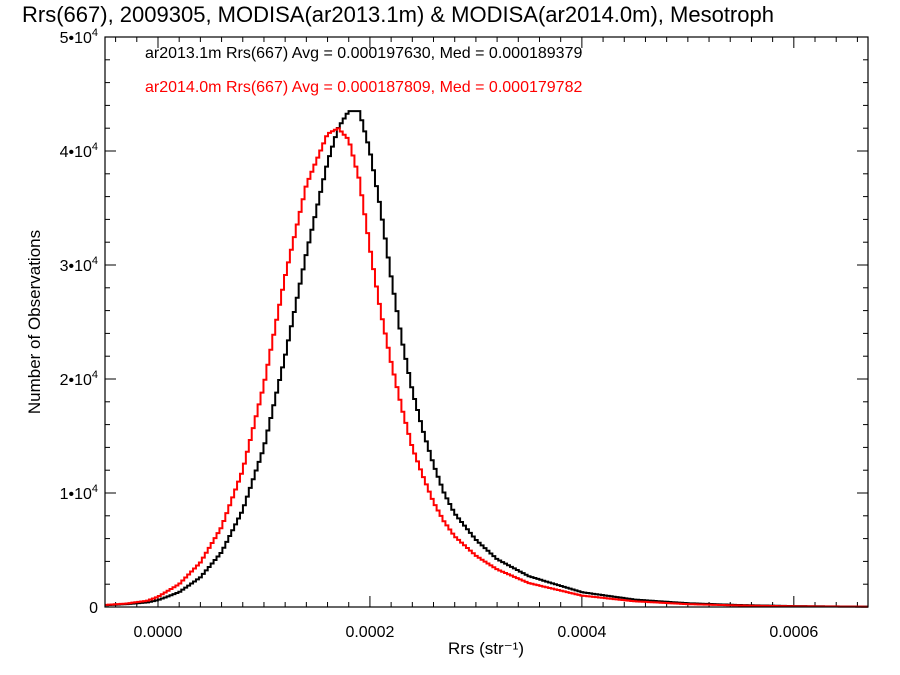  Describe the element at coordinates (93, 608) in the screenshot. I see `y-tick-label: 0` at that location.